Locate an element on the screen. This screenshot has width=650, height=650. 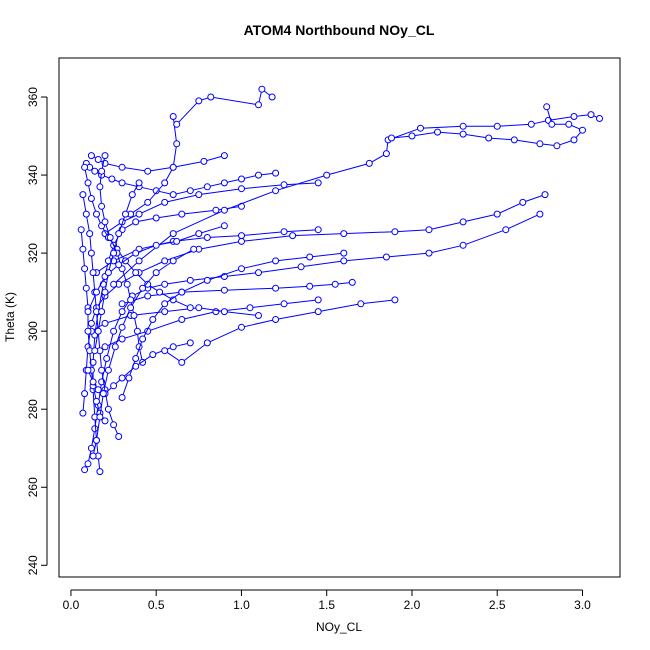
chart-title: ATOM4 Northbound NOy_CL is located at coordinates (339, 30).